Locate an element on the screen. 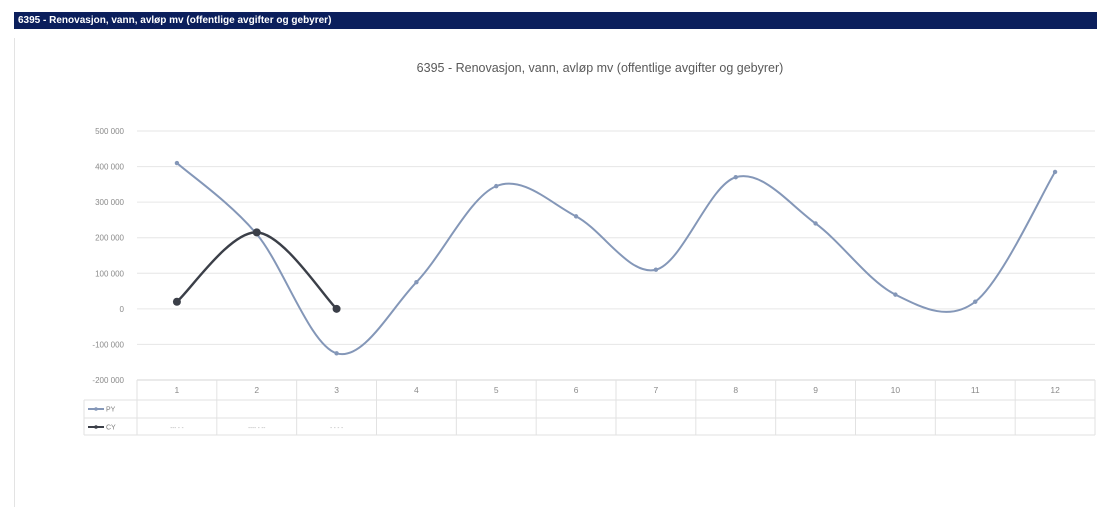  y-tick-label: 0 is located at coordinates (122, 309).